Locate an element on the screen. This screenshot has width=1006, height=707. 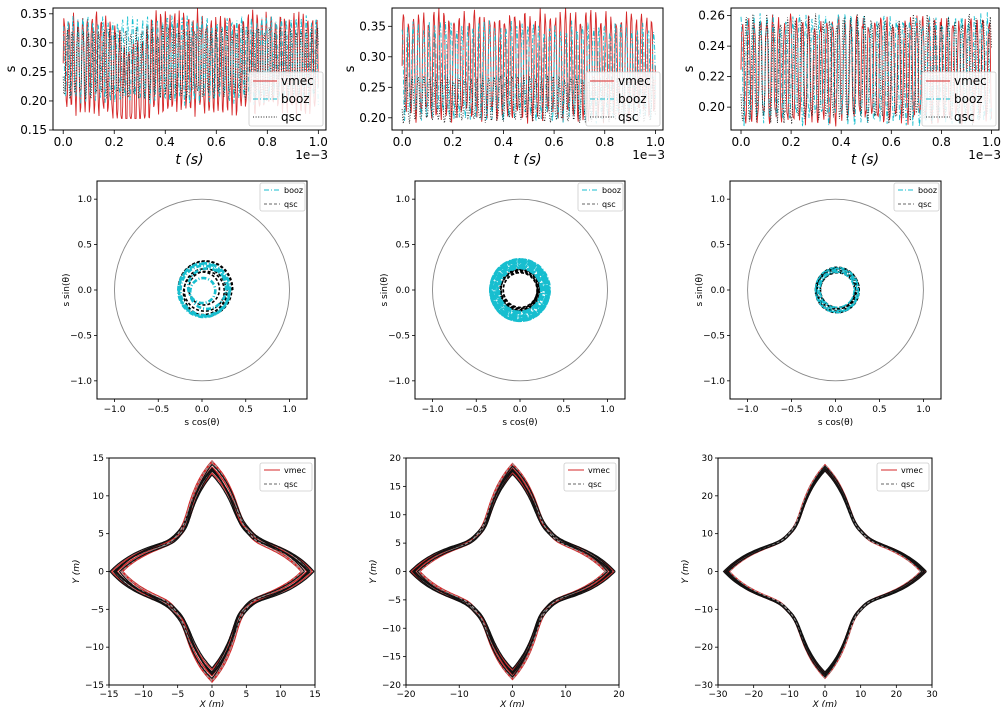
legend-label-booz: booz is located at coordinates (968, 99).